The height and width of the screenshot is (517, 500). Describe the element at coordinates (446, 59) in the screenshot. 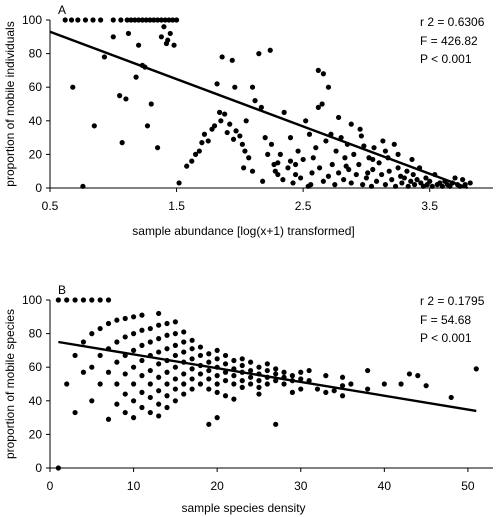

I see `stat-line: P < 0.001` at that location.